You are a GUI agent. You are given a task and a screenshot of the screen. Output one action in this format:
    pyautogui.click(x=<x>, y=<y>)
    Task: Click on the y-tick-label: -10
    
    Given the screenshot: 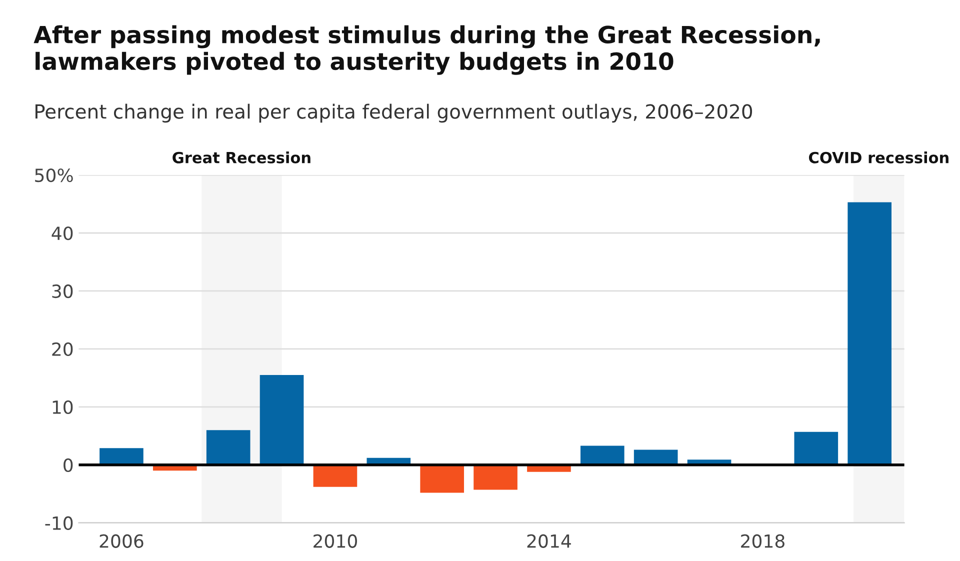 What is the action you would take?
    pyautogui.click(x=59, y=523)
    